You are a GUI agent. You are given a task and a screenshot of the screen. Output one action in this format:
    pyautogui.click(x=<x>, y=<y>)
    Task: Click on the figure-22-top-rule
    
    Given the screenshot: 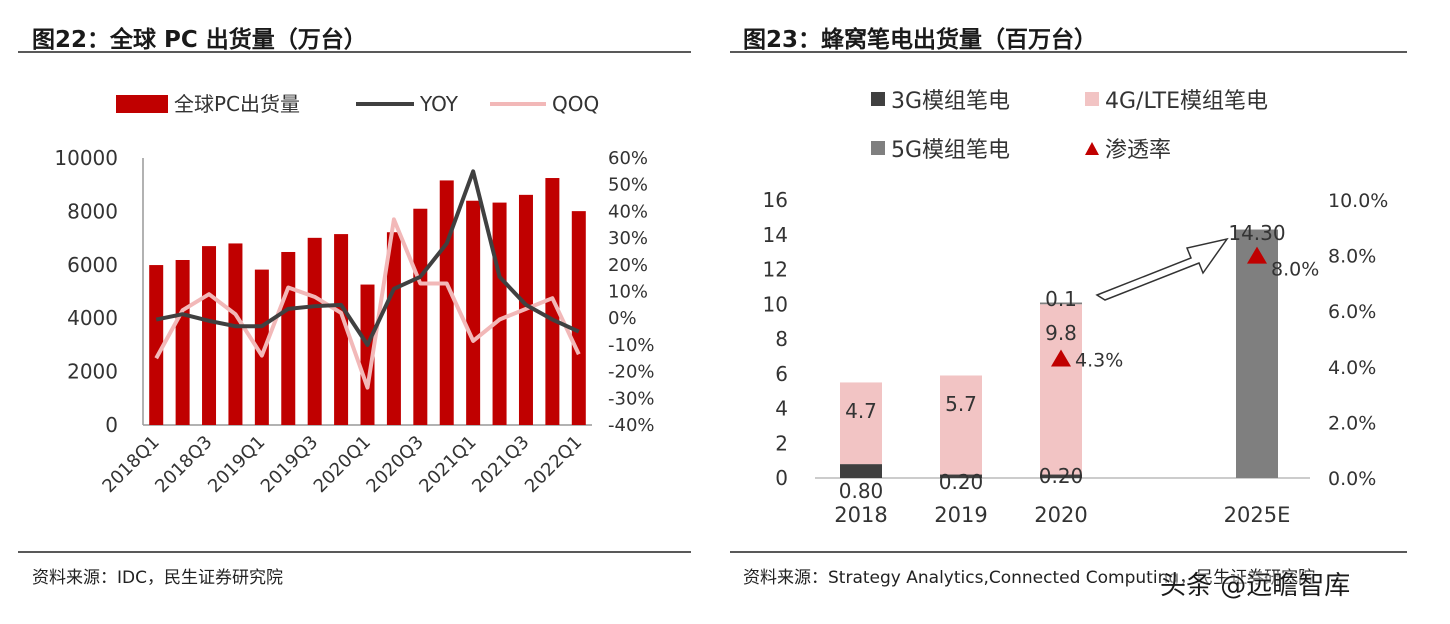 What is the action you would take?
    pyautogui.click(x=354, y=52)
    